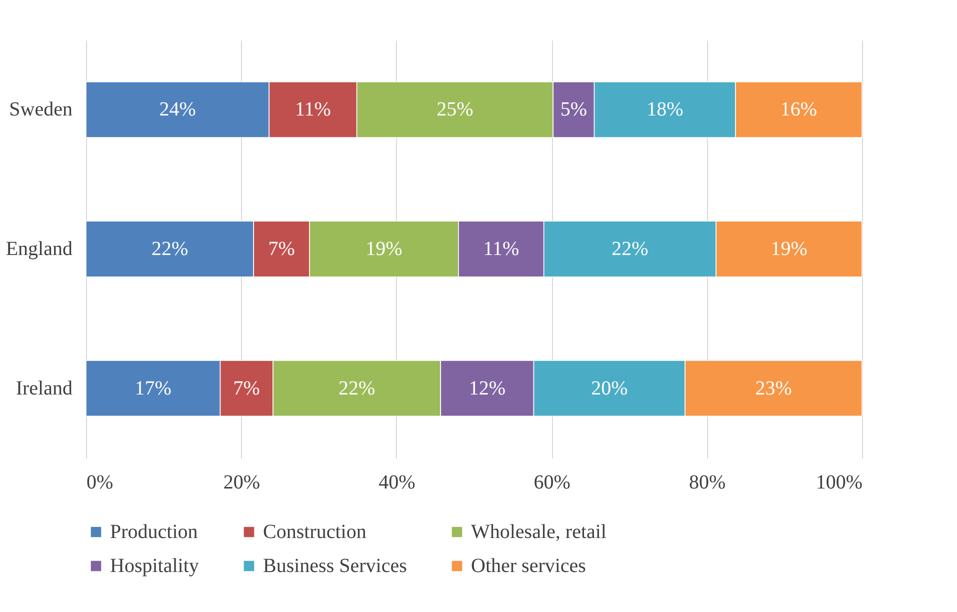 The image size is (957, 612). I want to click on legend-label: Other services, so click(528, 566).